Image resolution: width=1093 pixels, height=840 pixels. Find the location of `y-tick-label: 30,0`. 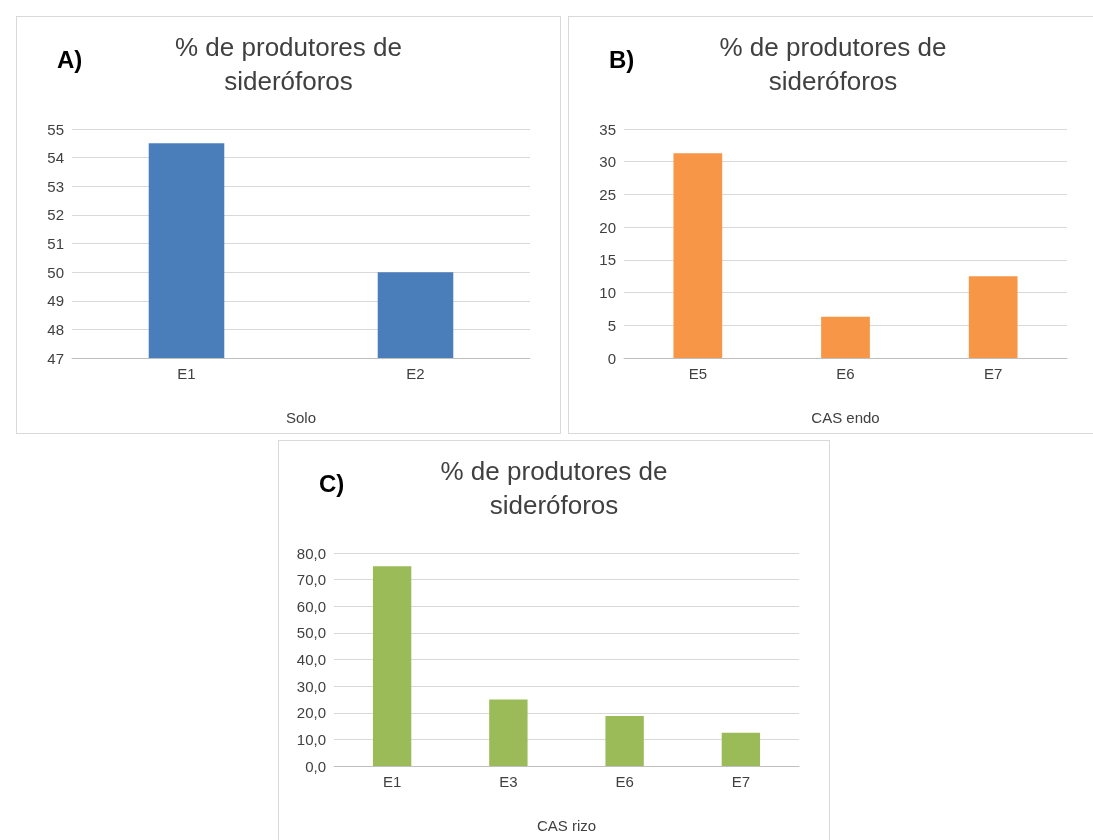

y-tick-label: 30,0 is located at coordinates (311, 686).